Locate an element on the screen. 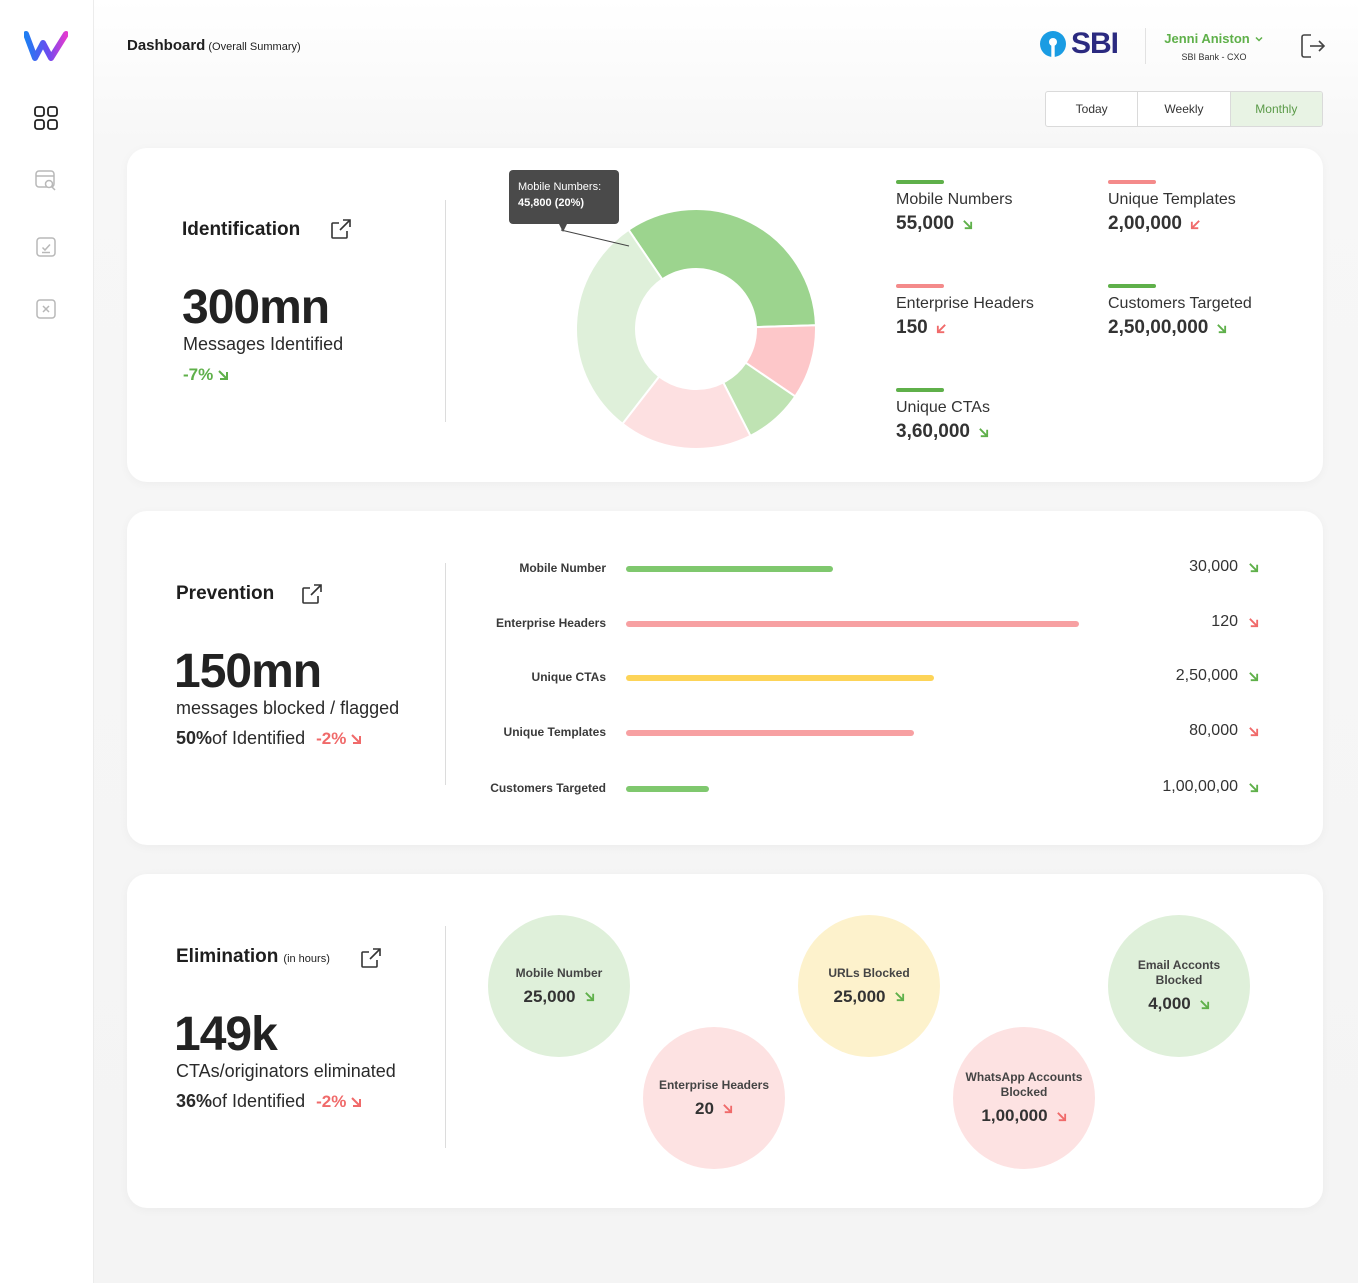 The height and width of the screenshot is (1283, 1358). eliminated-change: -2% is located at coordinates (339, 1102).